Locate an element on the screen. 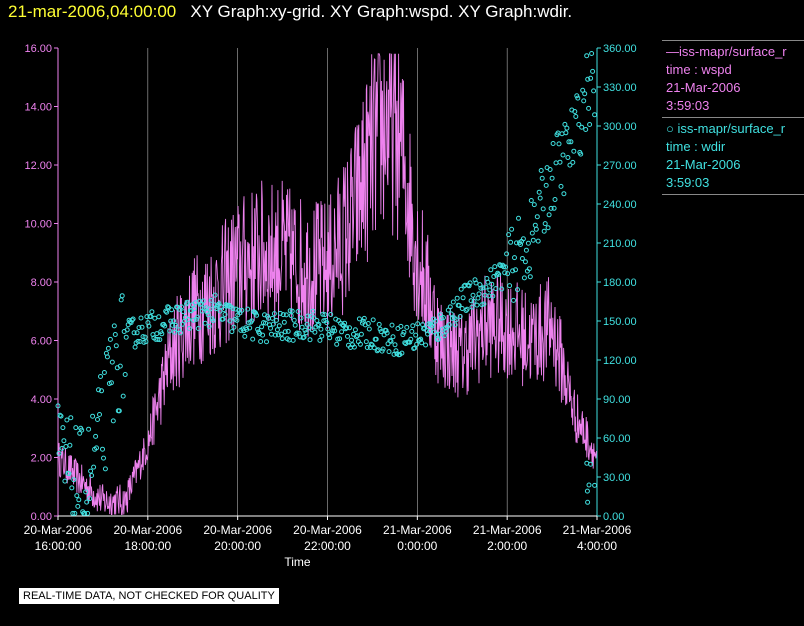  y-right-tick-label: 180.00 is located at coordinates (620, 283).